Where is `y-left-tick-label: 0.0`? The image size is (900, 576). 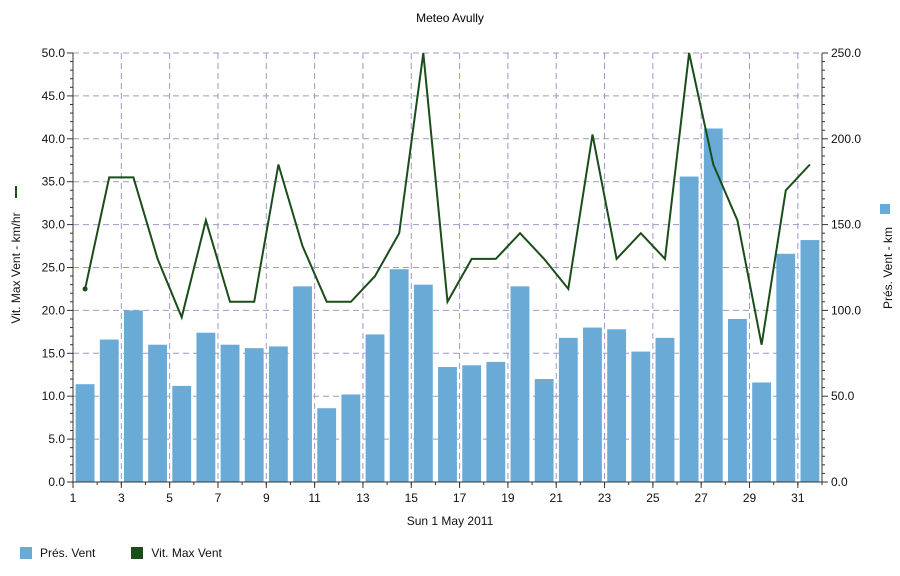 y-left-tick-label: 0.0 is located at coordinates (56, 482).